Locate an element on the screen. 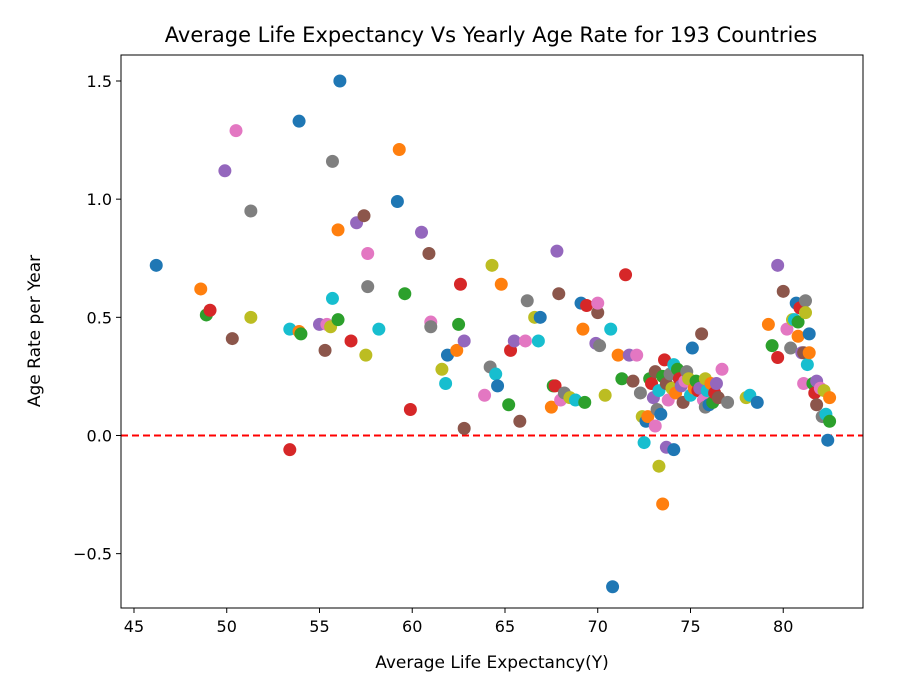  y-axis-ticks: −0.5 0.0 0.5 1.0 1.5 is located at coordinates (97, 318).